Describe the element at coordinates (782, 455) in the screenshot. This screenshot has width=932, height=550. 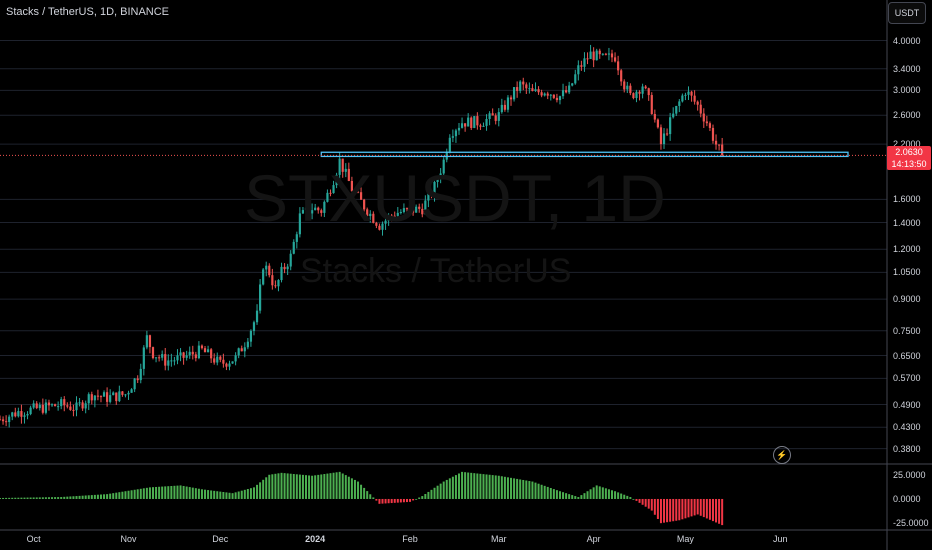
I see `lightning-icon: ⚡` at that location.